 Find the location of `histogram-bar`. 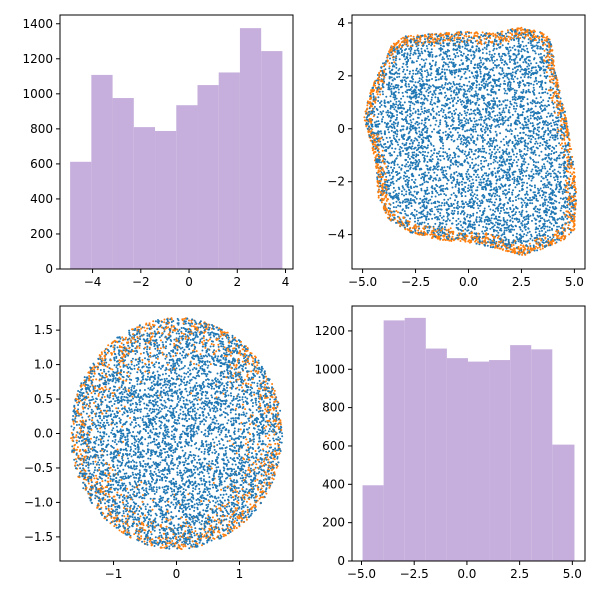

histogram-bar is located at coordinates (272, 160).